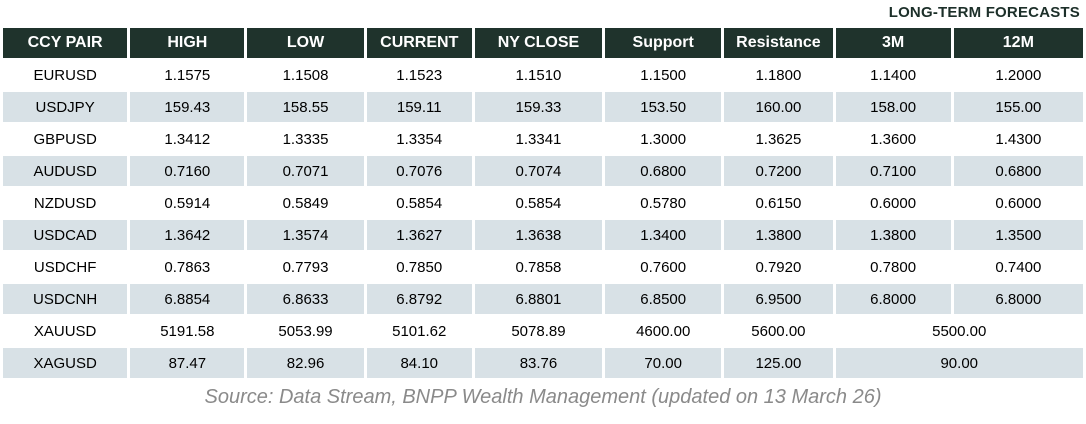 Image resolution: width=1086 pixels, height=424 pixels. I want to click on value-cell: 1.1575, so click(187, 75).